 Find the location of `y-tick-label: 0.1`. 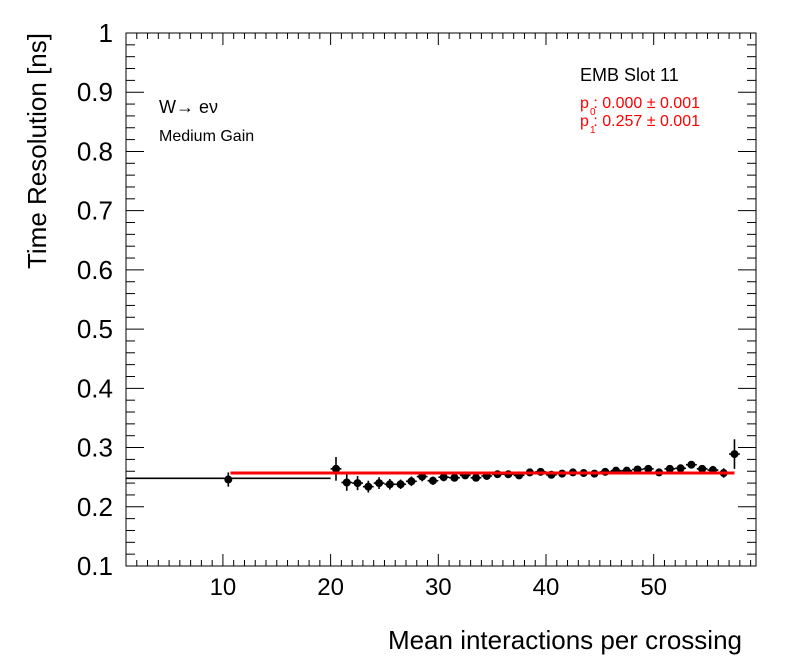

y-tick-label: 0.1 is located at coordinates (95, 566).